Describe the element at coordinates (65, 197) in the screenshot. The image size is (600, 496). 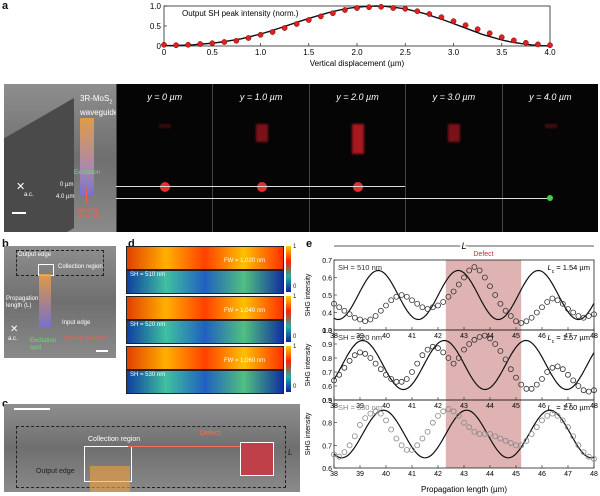
I see `y4-label: 4.0 µm` at that location.